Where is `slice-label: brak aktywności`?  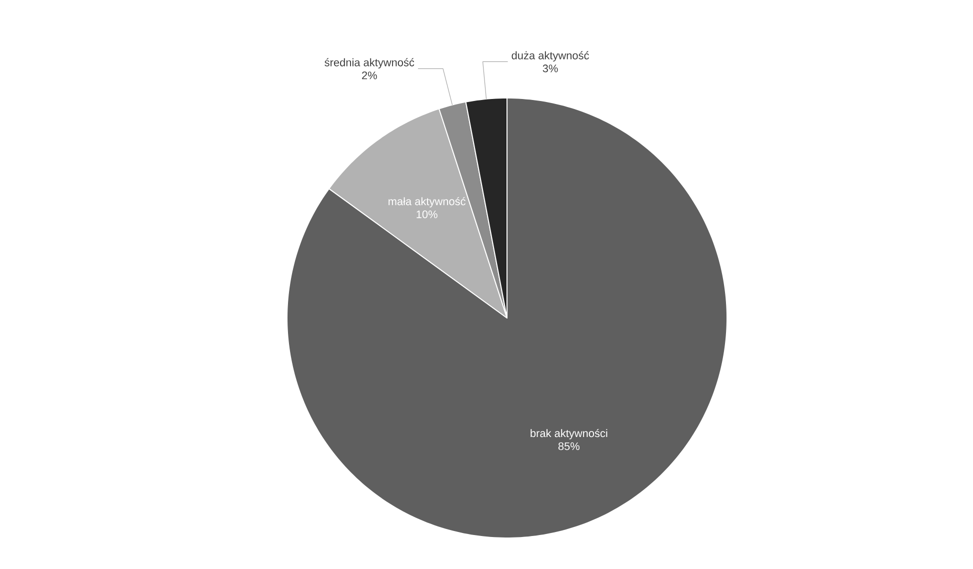
slice-label: brak aktywności is located at coordinates (569, 434).